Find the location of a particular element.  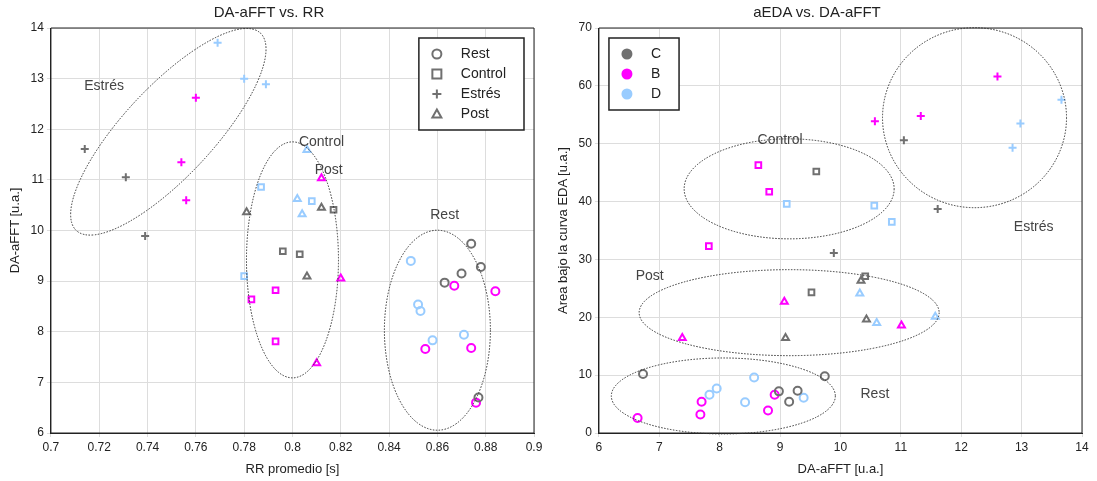

legend-label: Rest is located at coordinates (475, 52).